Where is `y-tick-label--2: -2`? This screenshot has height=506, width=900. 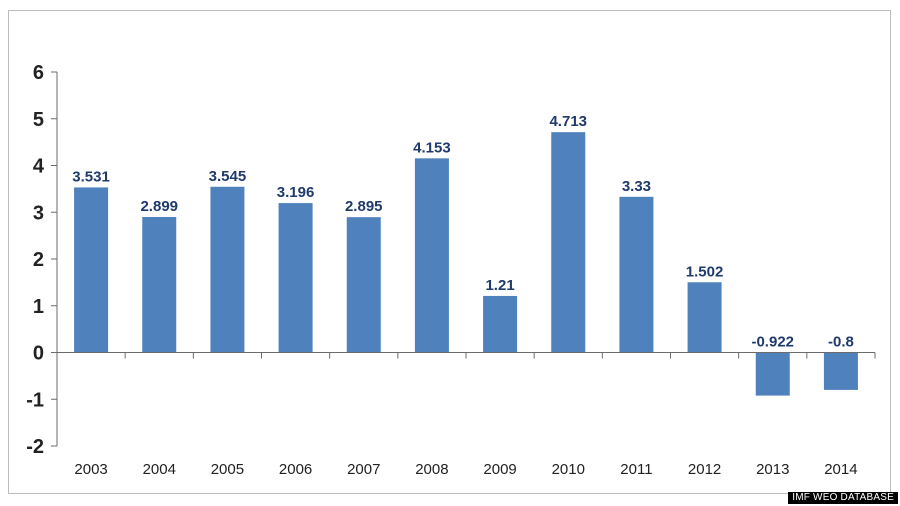 y-tick-label--2: -2 is located at coordinates (35, 447).